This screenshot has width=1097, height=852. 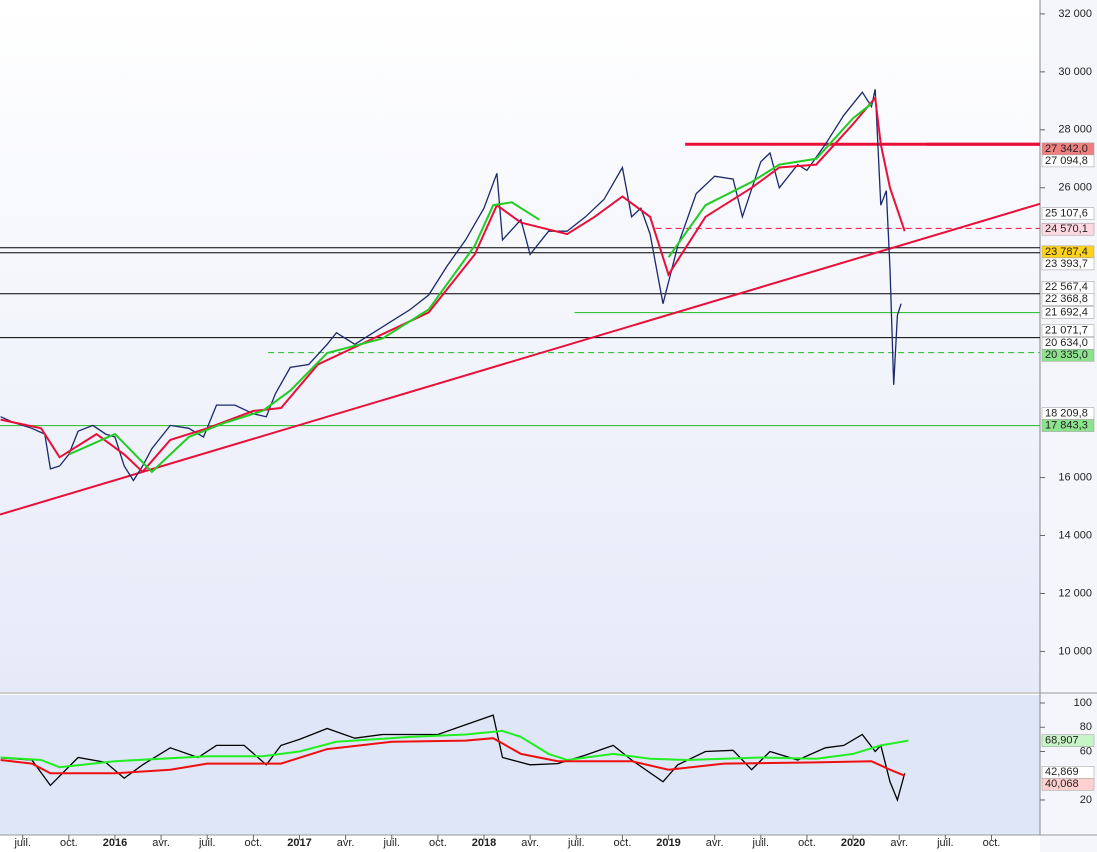 What do you see at coordinates (1075, 188) in the screenshot?
I see `y-tick-label: 26 000` at bounding box center [1075, 188].